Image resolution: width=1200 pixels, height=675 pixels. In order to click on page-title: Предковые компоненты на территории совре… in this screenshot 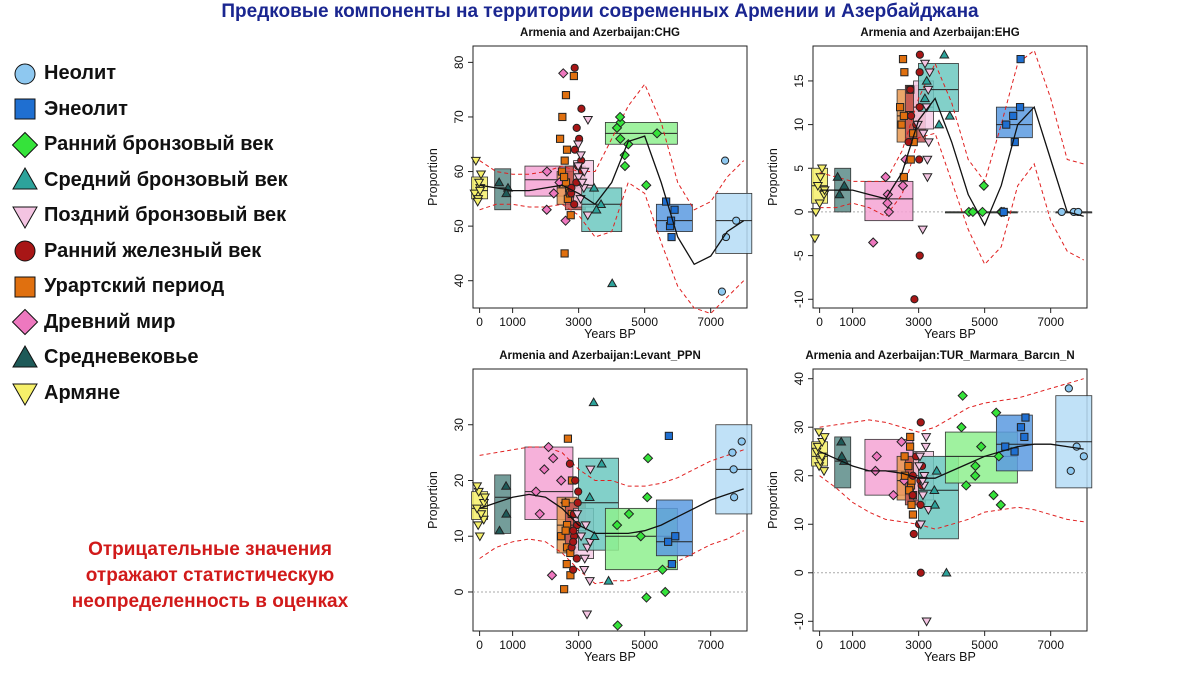, I will do `click(600, 11)`.